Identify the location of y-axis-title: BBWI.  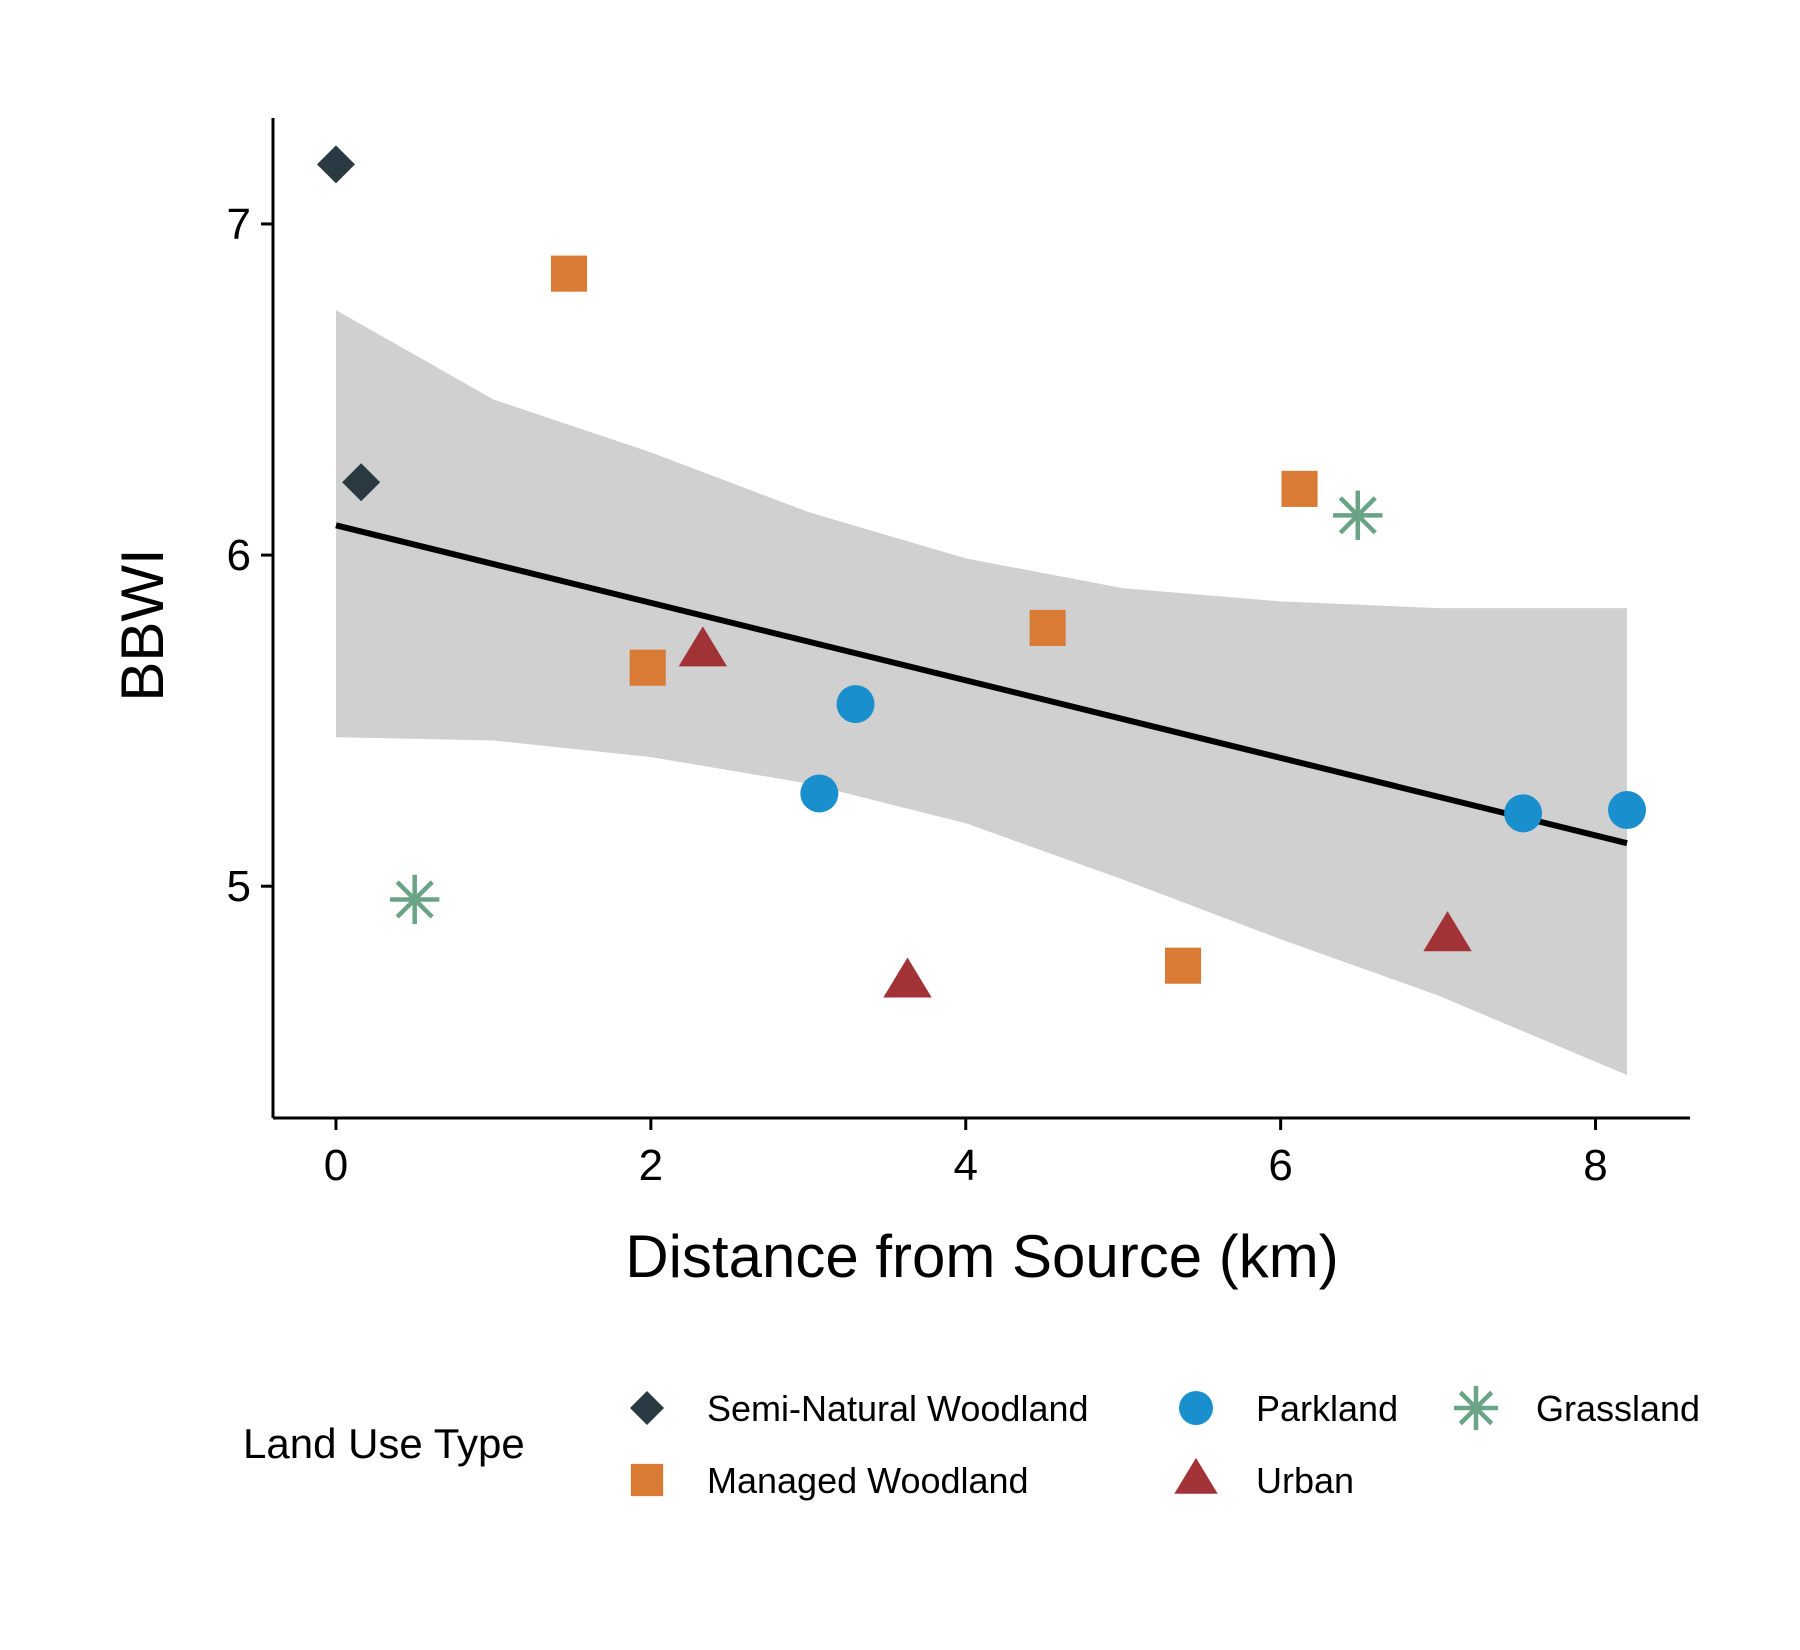
(142, 624).